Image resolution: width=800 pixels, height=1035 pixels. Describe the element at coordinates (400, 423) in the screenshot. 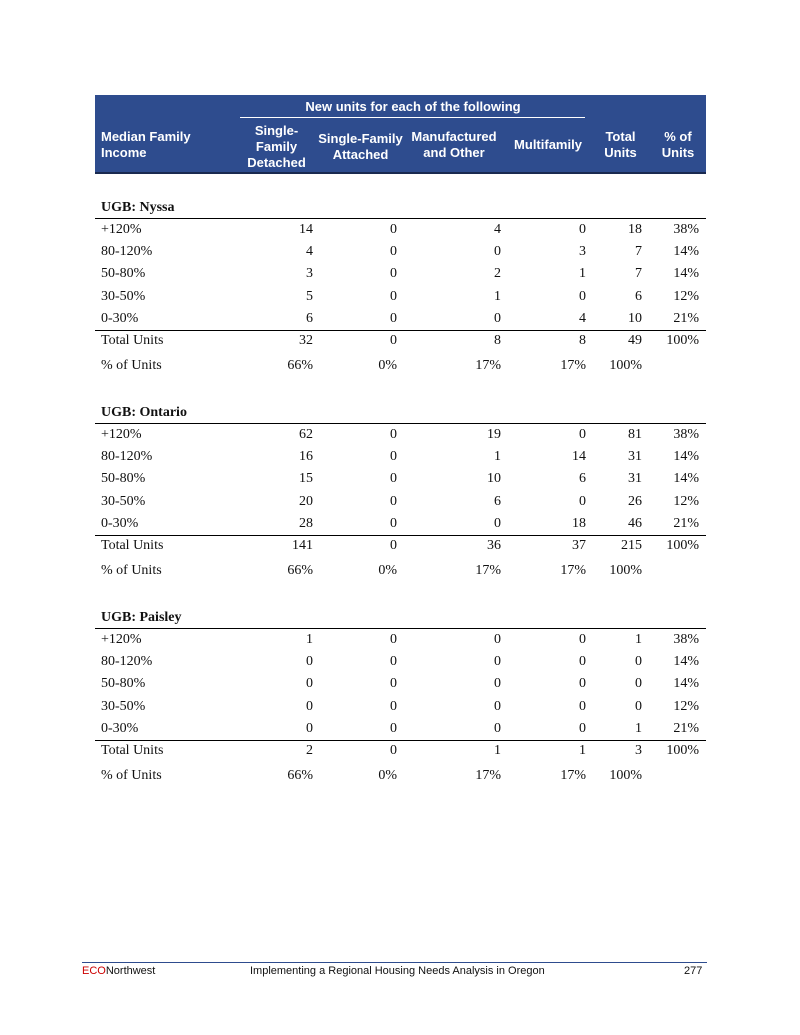

I see `section-rule` at that location.